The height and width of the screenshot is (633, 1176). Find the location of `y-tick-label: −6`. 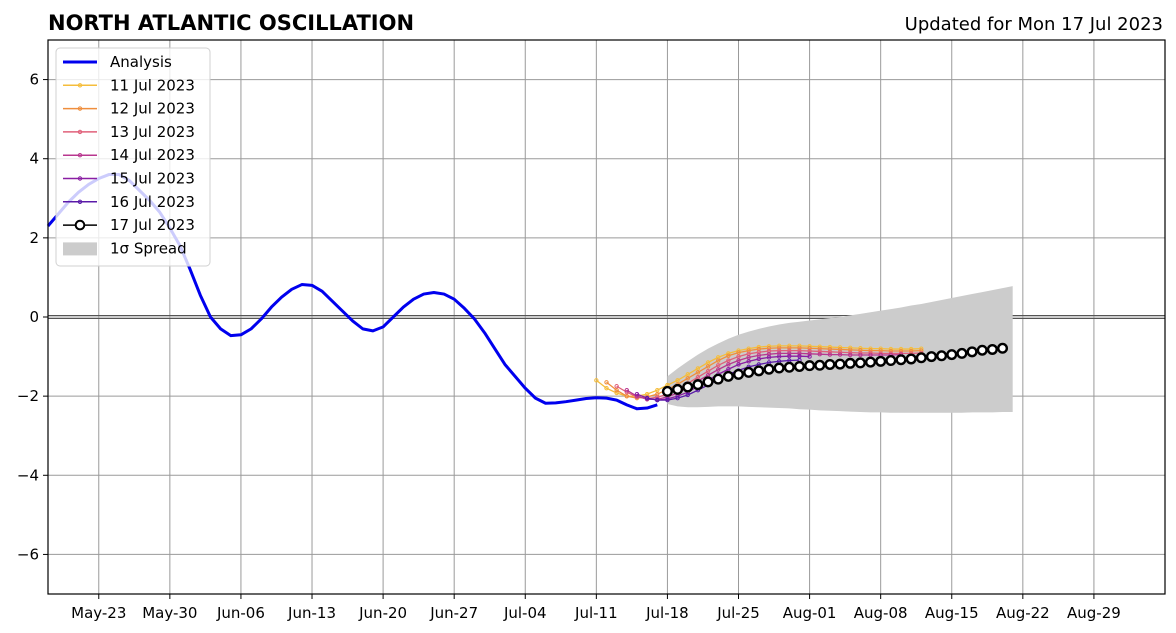

y-tick-label: −6 is located at coordinates (28, 554).